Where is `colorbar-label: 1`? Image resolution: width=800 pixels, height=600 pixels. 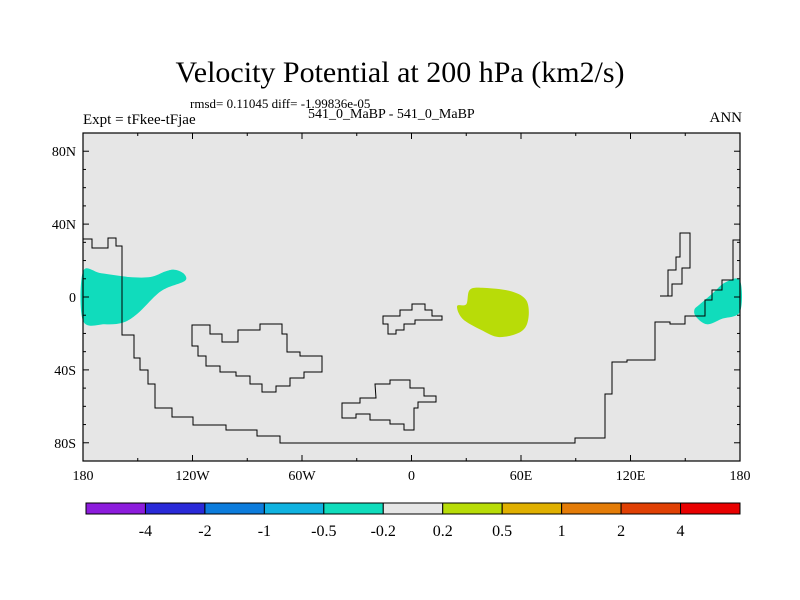
colorbar-label: 1 is located at coordinates (562, 531).